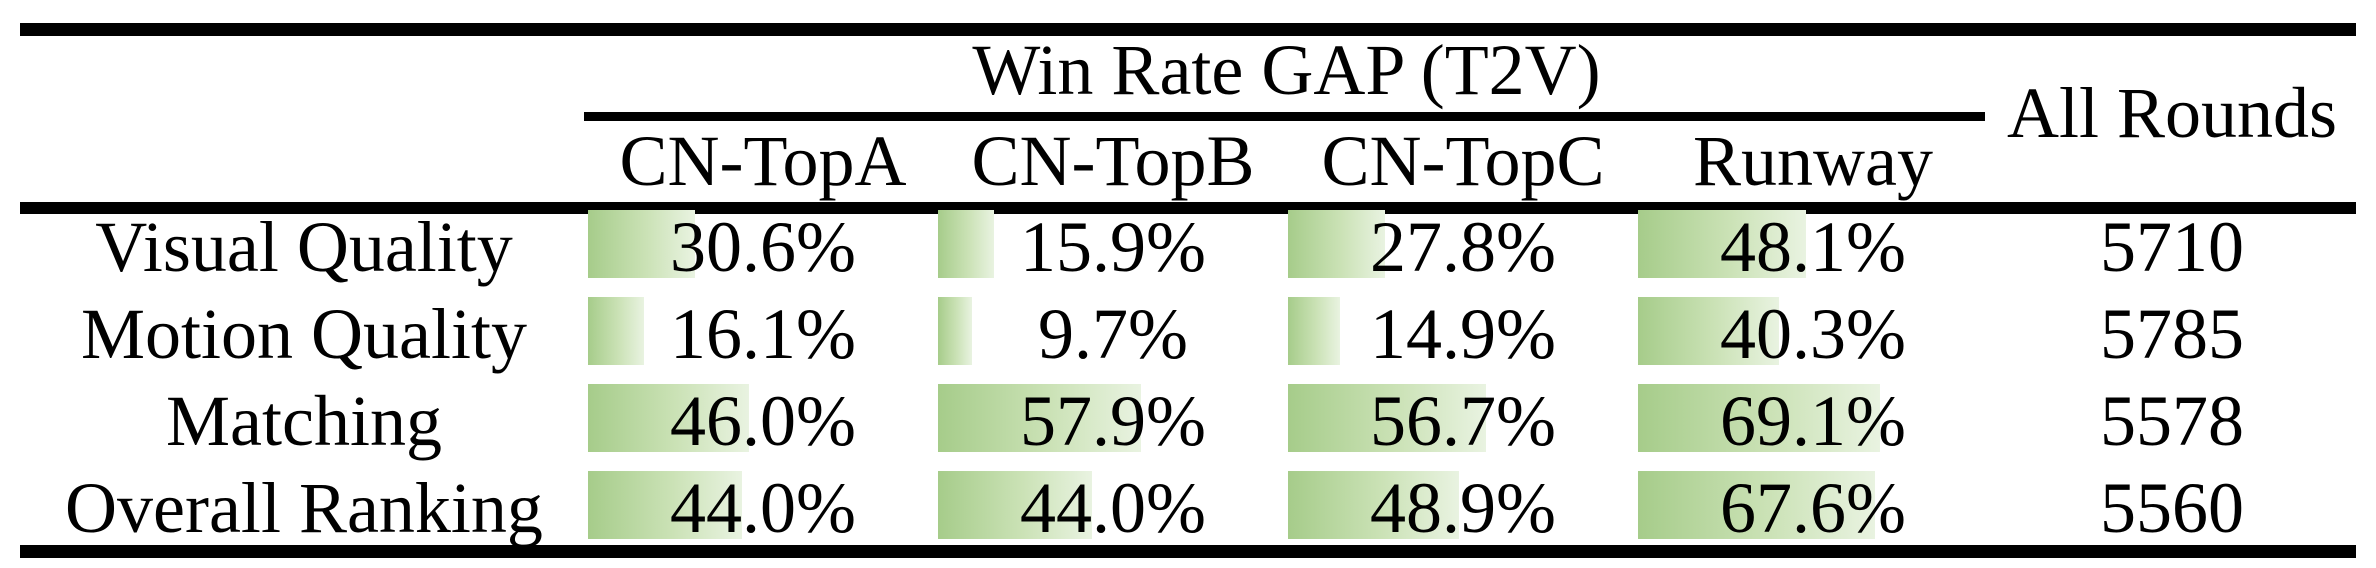 The width and height of the screenshot is (2376, 568). Describe the element at coordinates (2172, 507) in the screenshot. I see `all-rounds-value: 5560` at that location.